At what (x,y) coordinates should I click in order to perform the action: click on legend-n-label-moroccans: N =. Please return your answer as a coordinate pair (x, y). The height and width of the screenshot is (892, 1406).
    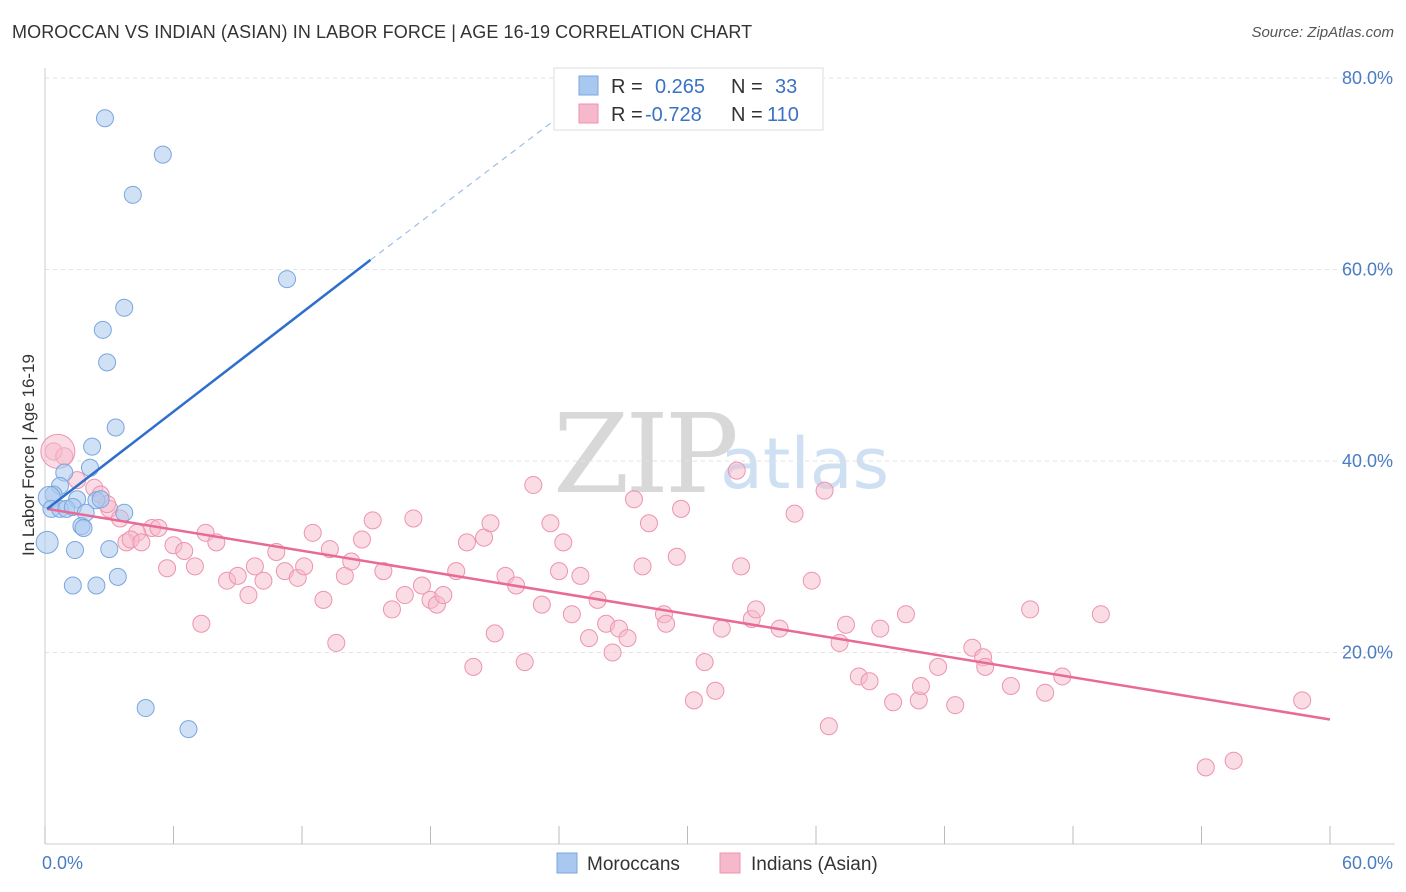
    Looking at the image, I should click on (747, 87).